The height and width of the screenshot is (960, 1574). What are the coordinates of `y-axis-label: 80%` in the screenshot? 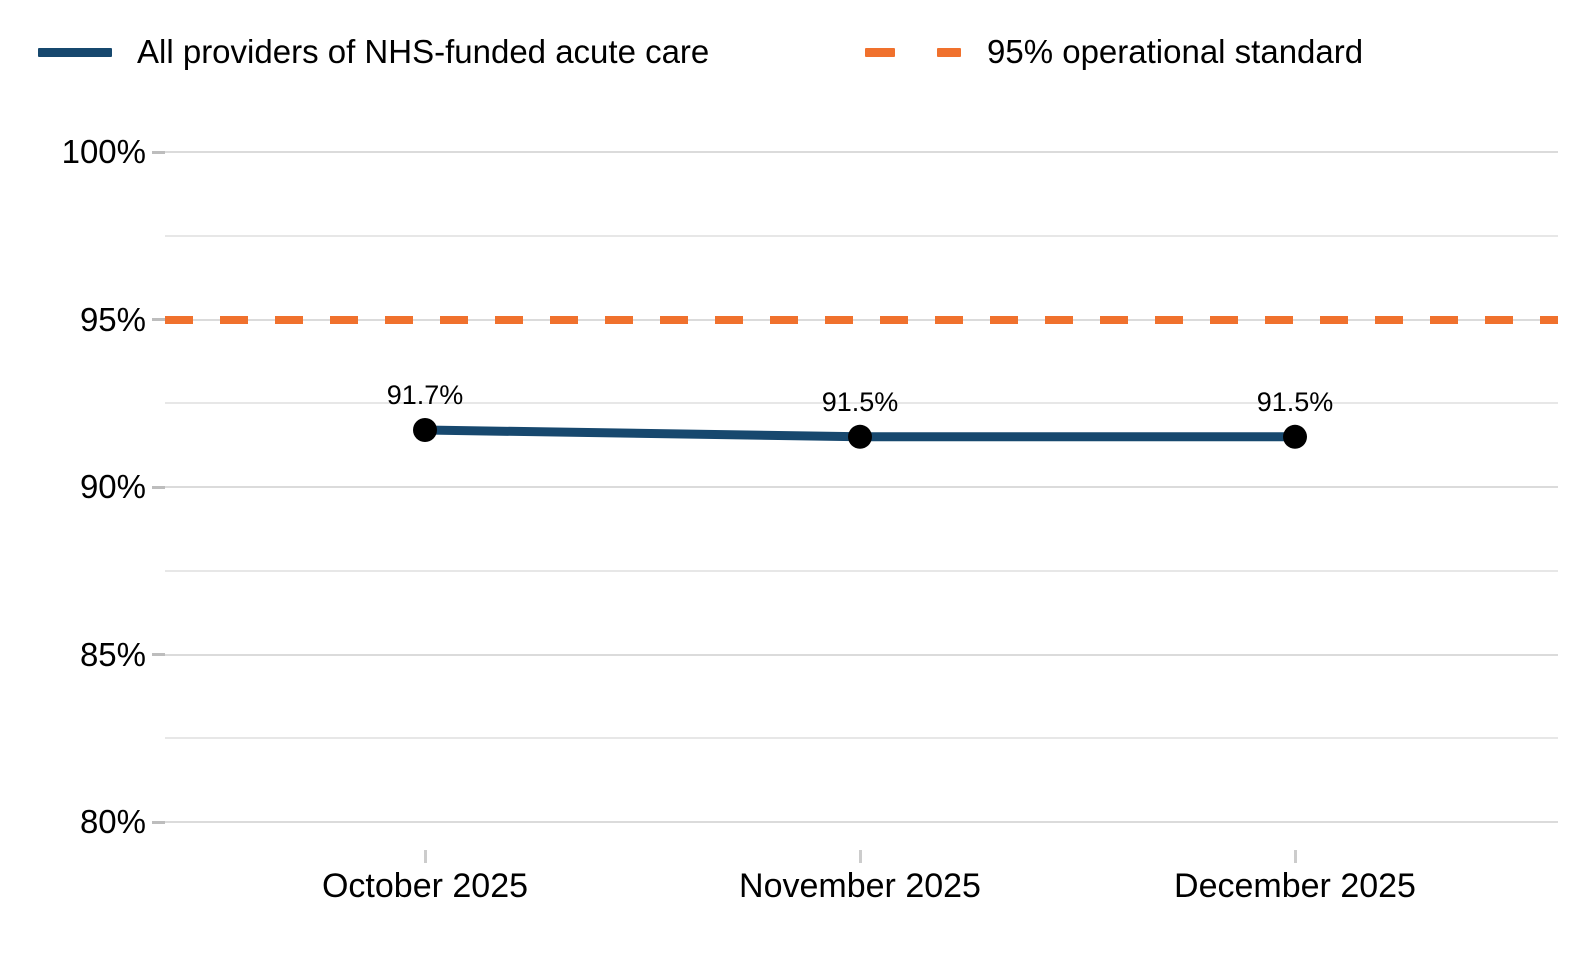 It's located at (112, 821).